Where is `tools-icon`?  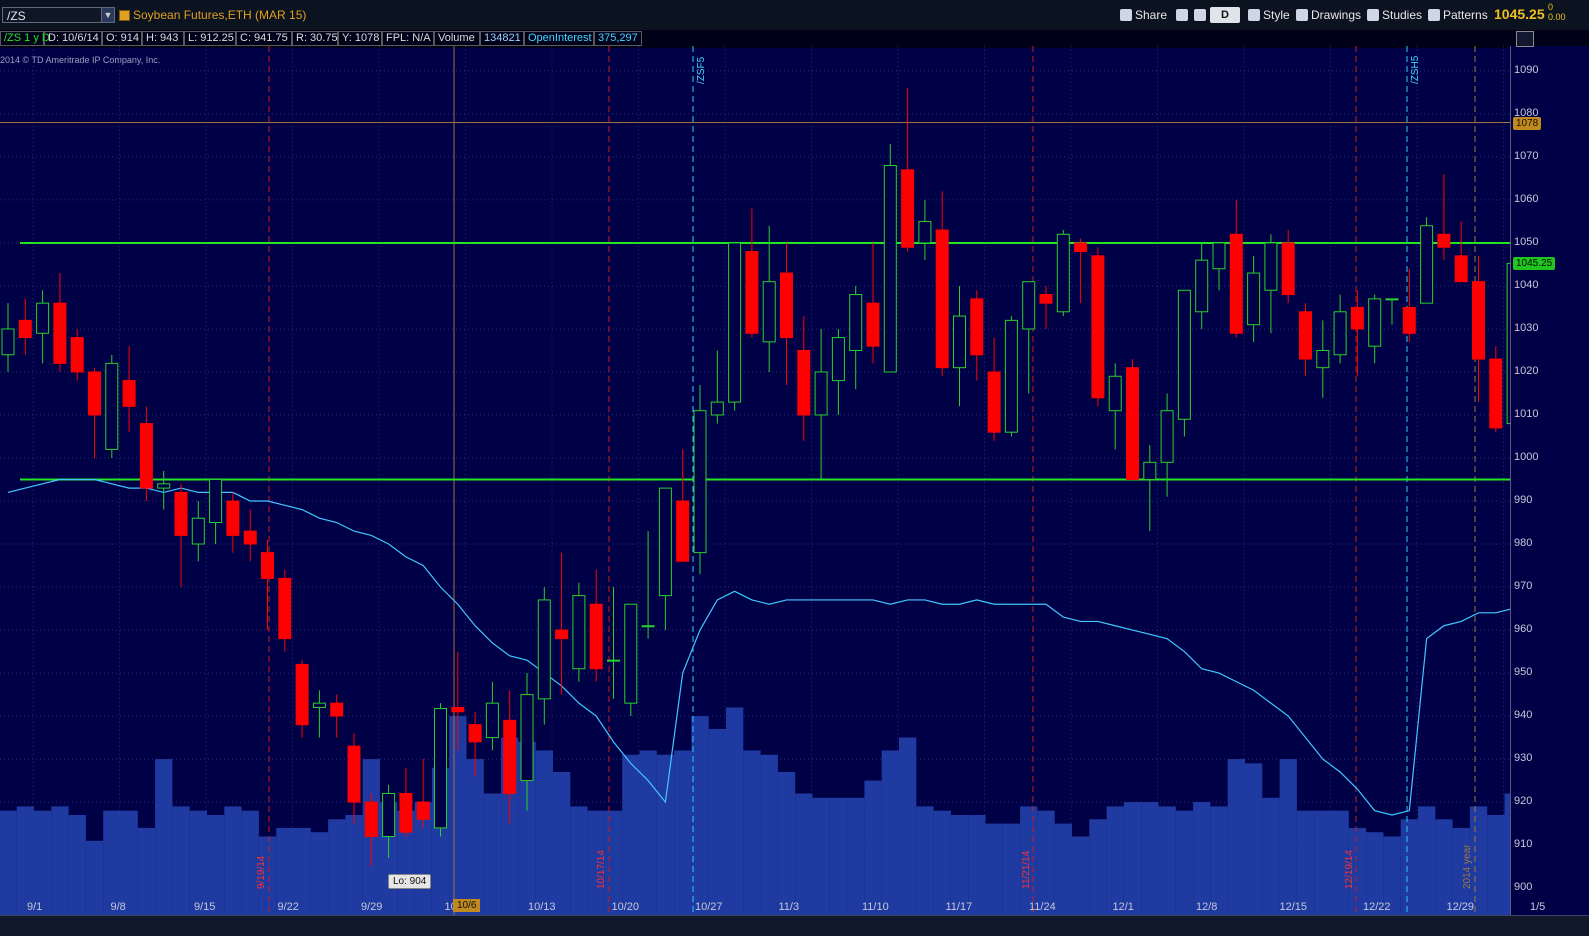
tools-icon is located at coordinates (1182, 15).